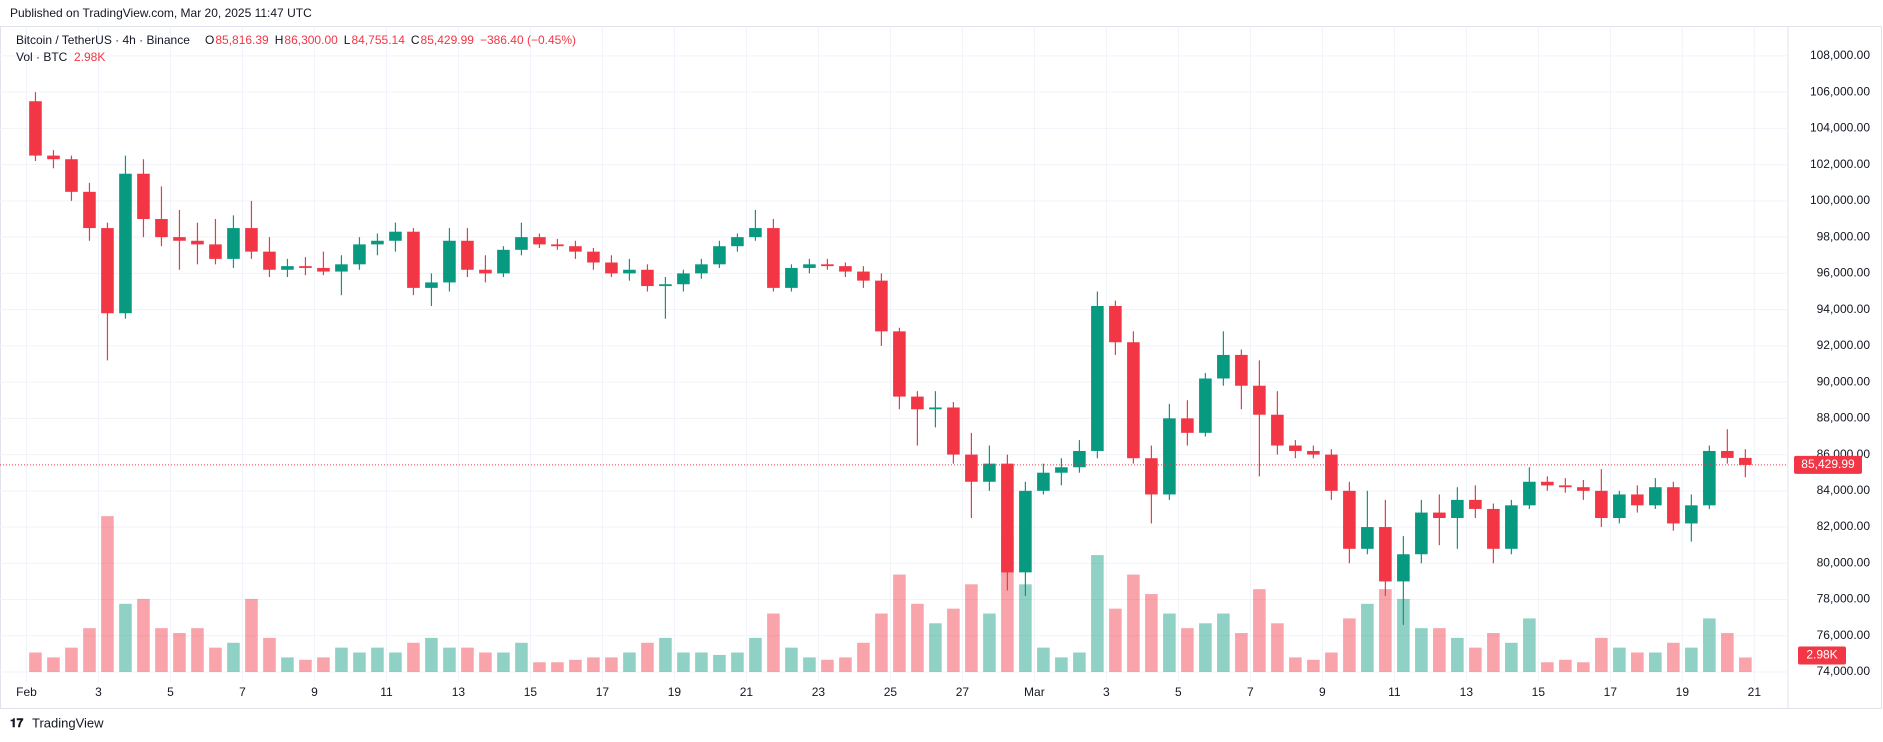  I want to click on x-tick-label: 5, so click(1178, 692).